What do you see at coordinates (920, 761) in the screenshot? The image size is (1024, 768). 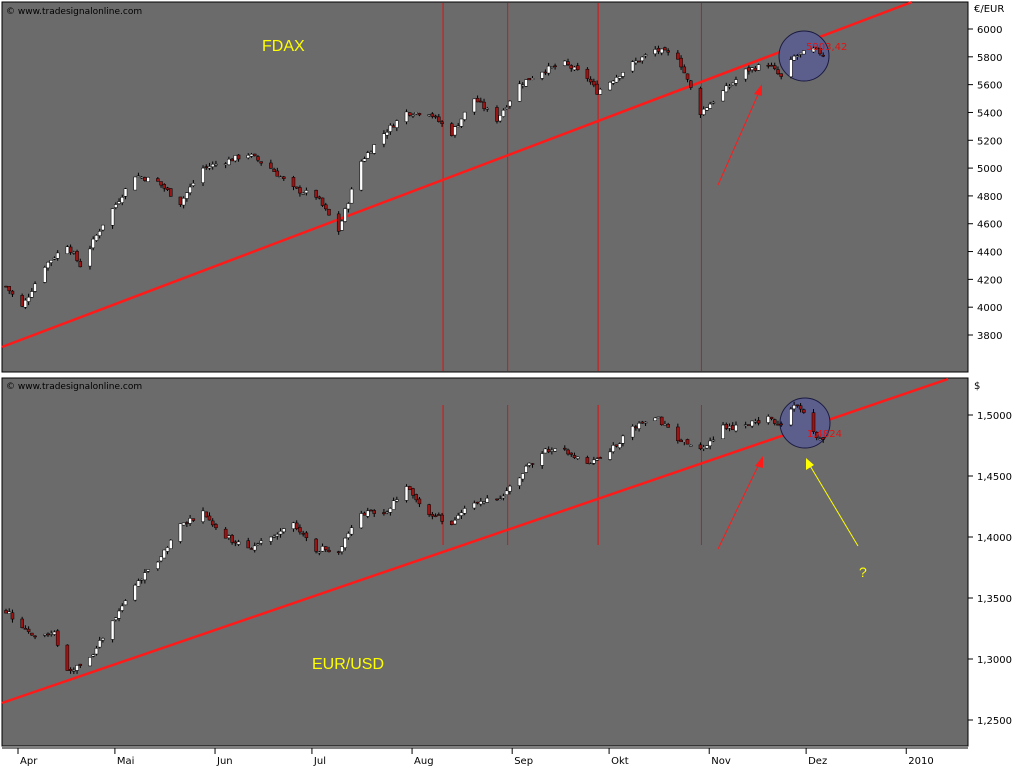 I see `x-tick-label: 2010` at bounding box center [920, 761].